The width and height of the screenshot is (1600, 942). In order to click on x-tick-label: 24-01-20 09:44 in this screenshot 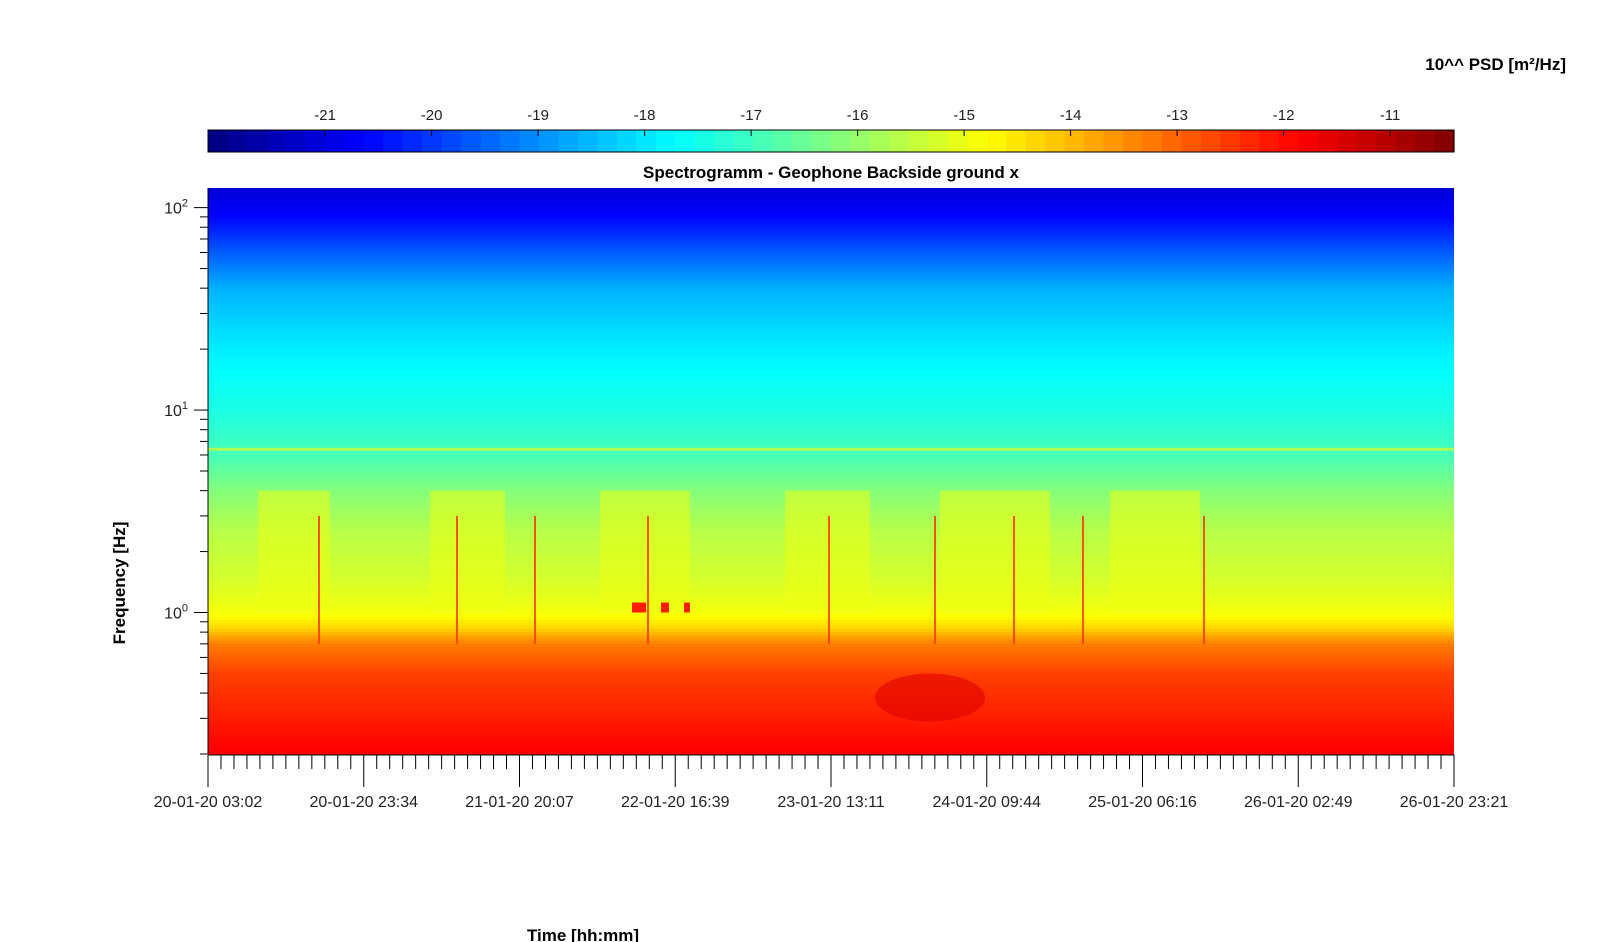, I will do `click(986, 802)`.